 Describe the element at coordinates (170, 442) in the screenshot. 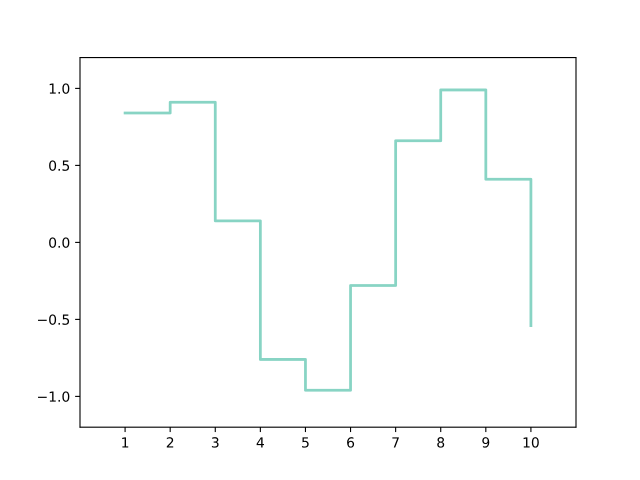

I see `x-tick-label: 2` at that location.